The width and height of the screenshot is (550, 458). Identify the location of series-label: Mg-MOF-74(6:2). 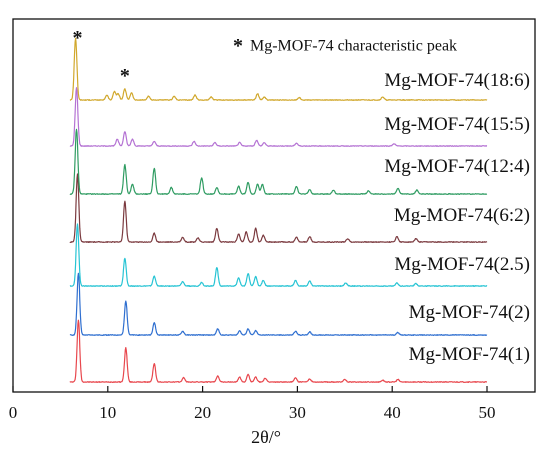
(462, 215).